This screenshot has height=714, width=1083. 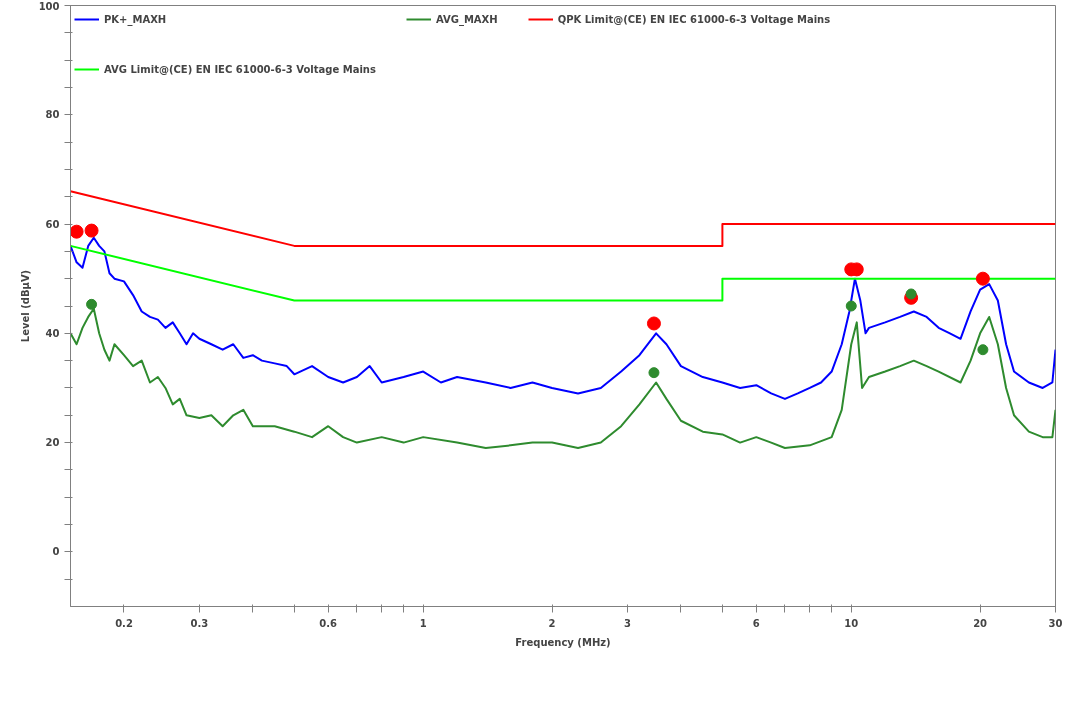 I want to click on x-tick-label: 0.2, so click(x=124, y=623).